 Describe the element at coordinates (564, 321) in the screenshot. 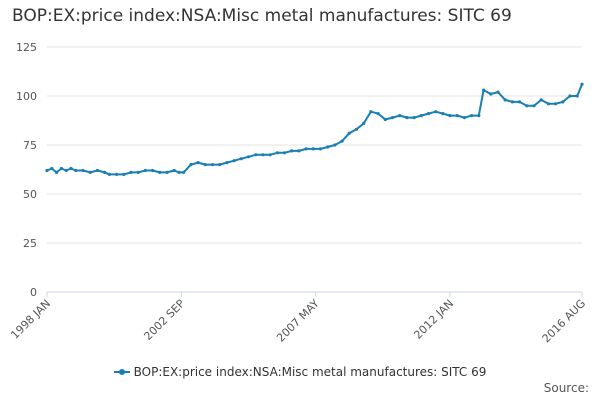

I see `x-tick-label: 2016 AUG` at that location.